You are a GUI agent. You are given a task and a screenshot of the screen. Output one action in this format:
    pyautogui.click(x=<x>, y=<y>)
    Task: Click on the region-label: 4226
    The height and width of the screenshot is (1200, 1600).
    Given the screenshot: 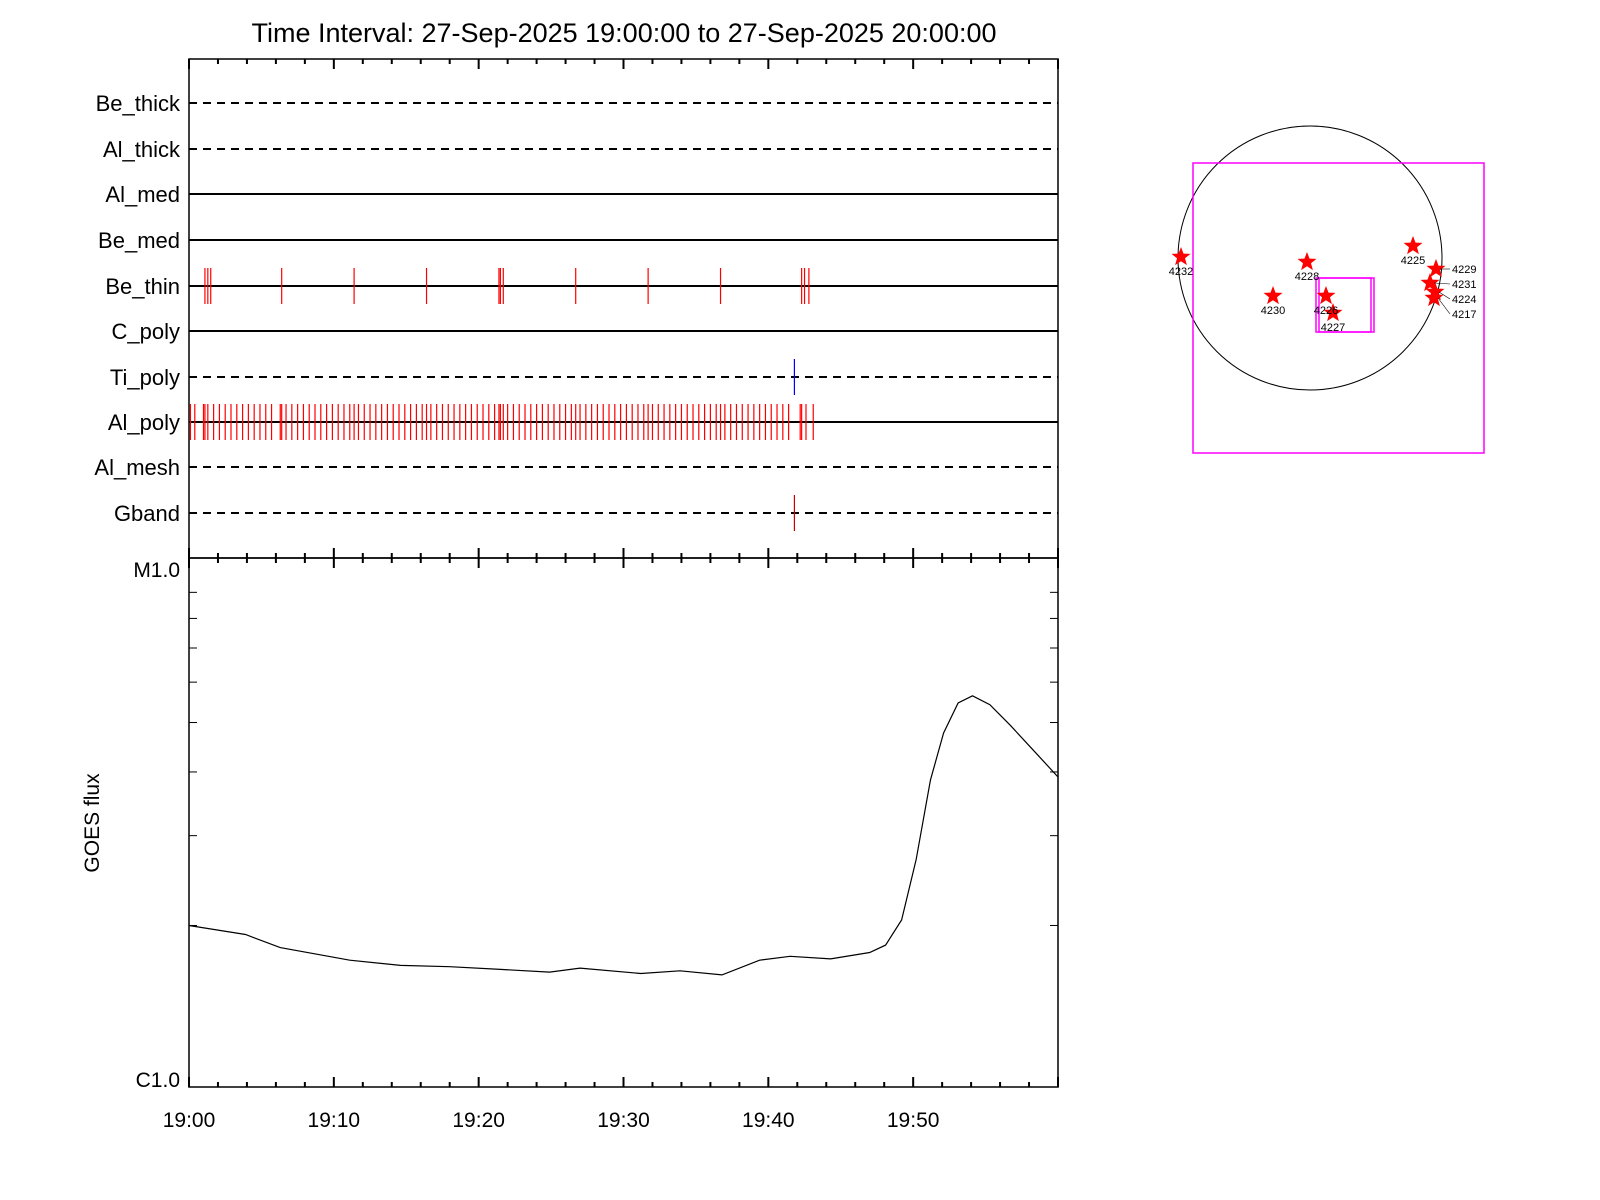 What is the action you would take?
    pyautogui.click(x=1326, y=311)
    